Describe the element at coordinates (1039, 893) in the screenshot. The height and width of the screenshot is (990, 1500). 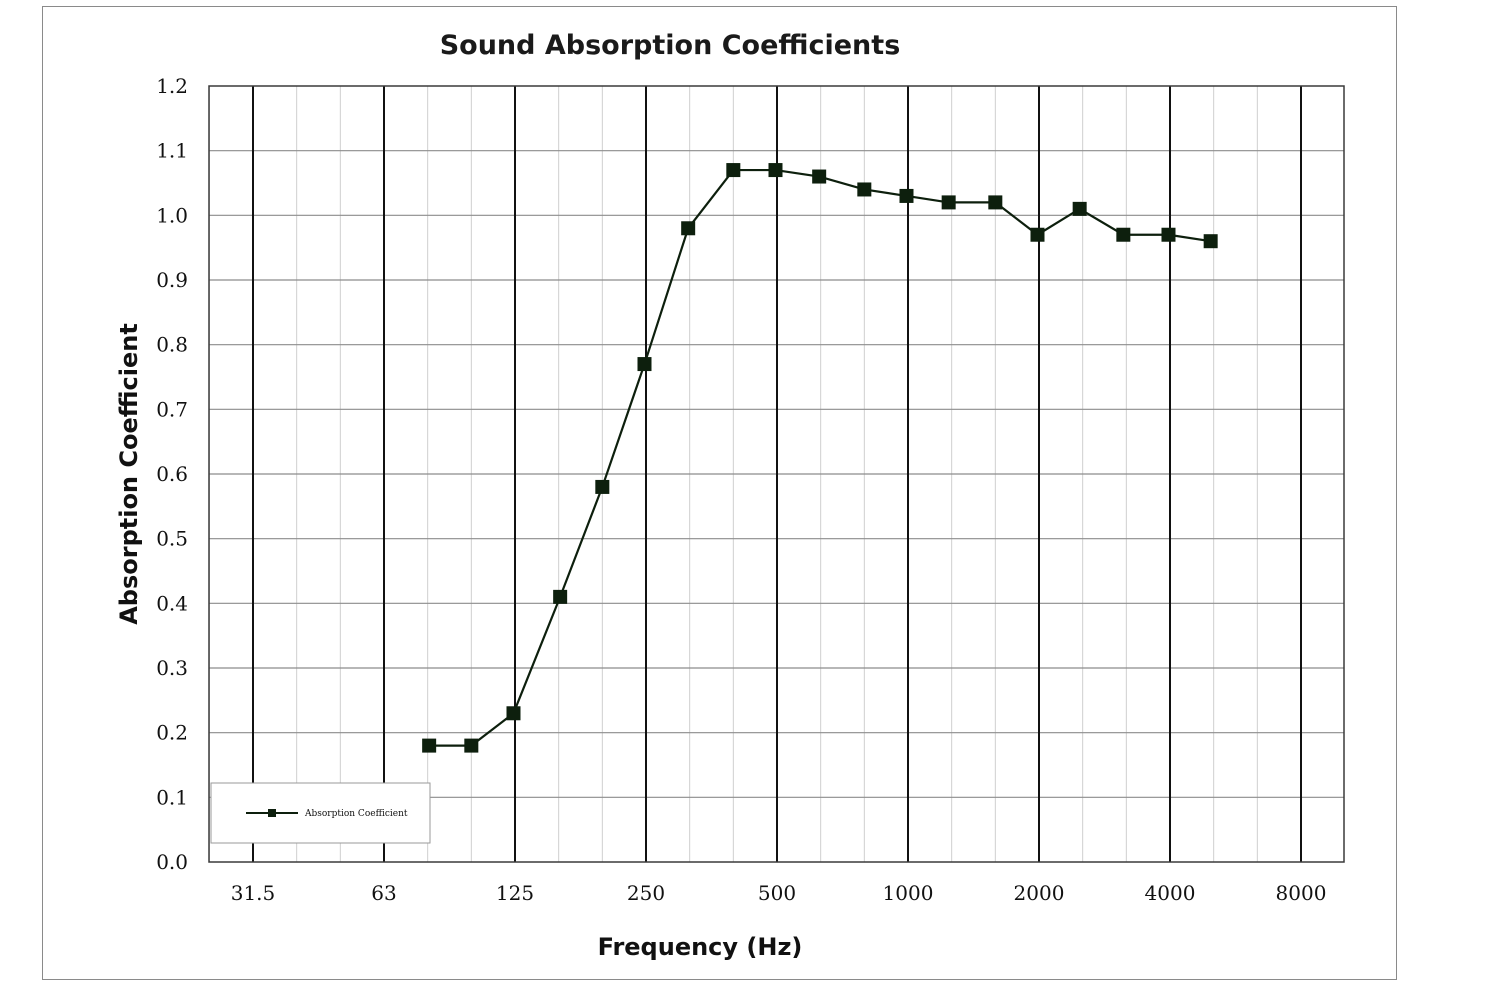
I see `x-tick-label: 2000` at that location.